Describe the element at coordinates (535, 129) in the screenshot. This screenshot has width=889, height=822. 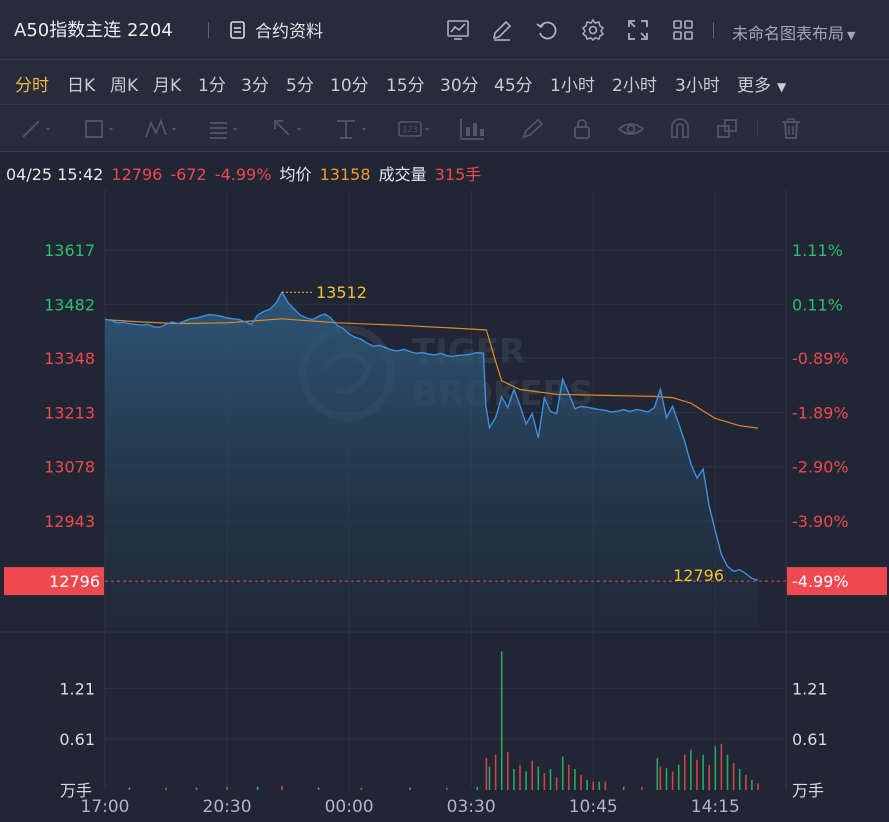
I see `brush-icon` at that location.